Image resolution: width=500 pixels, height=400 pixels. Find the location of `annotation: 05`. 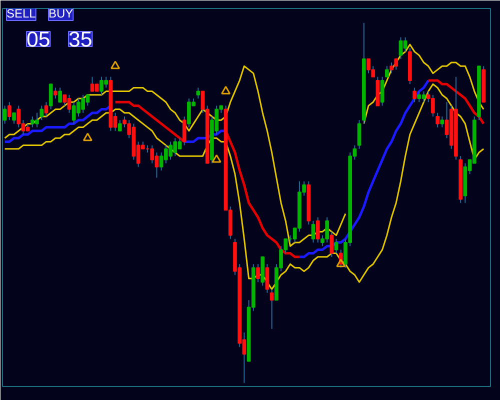

annotation: 05 is located at coordinates (38, 40).